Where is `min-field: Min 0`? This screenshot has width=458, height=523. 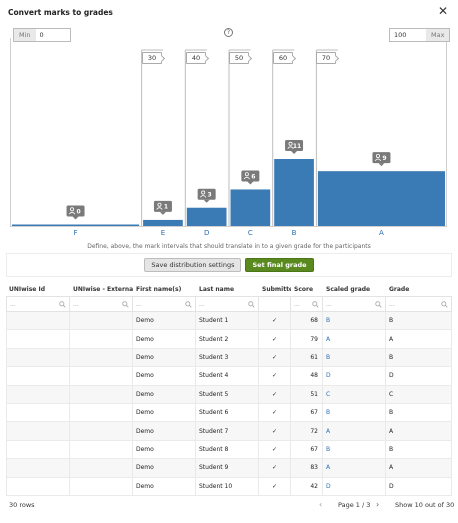
min-field: Min 0 is located at coordinates (42, 35).